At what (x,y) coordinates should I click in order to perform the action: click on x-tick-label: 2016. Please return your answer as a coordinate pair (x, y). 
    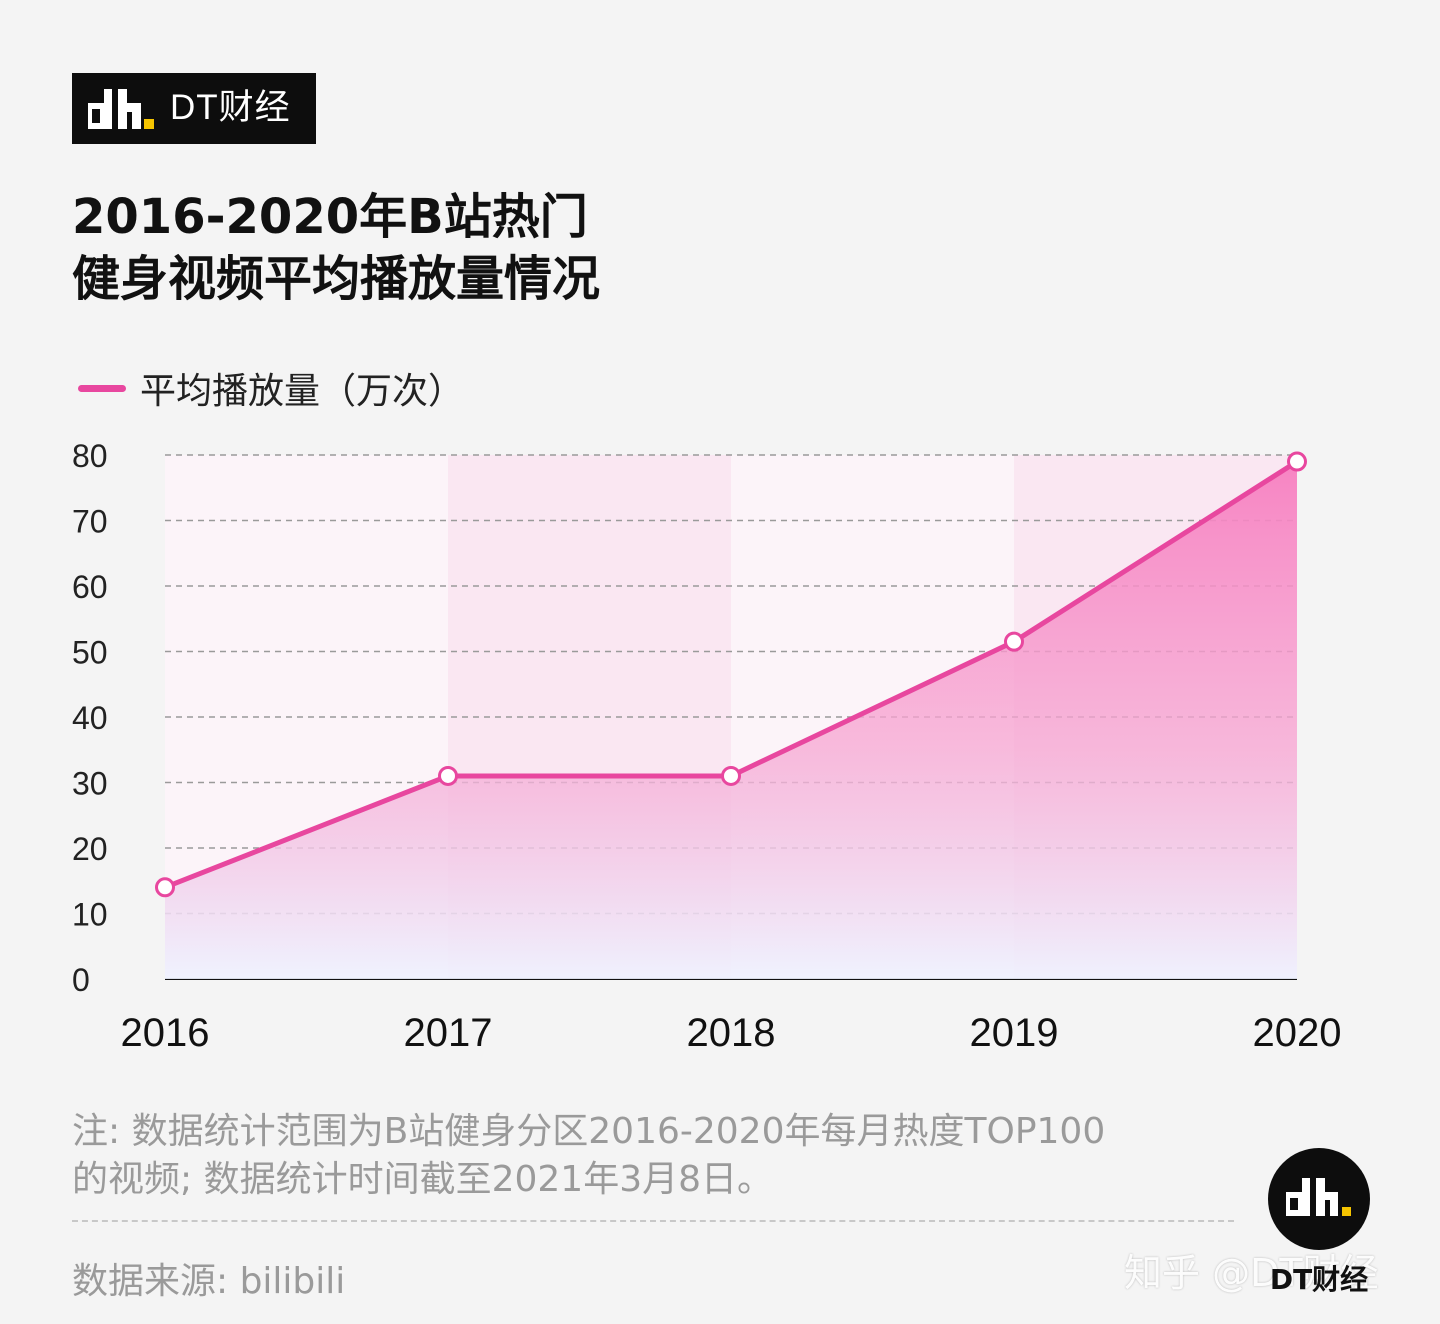
    Looking at the image, I should click on (165, 1033).